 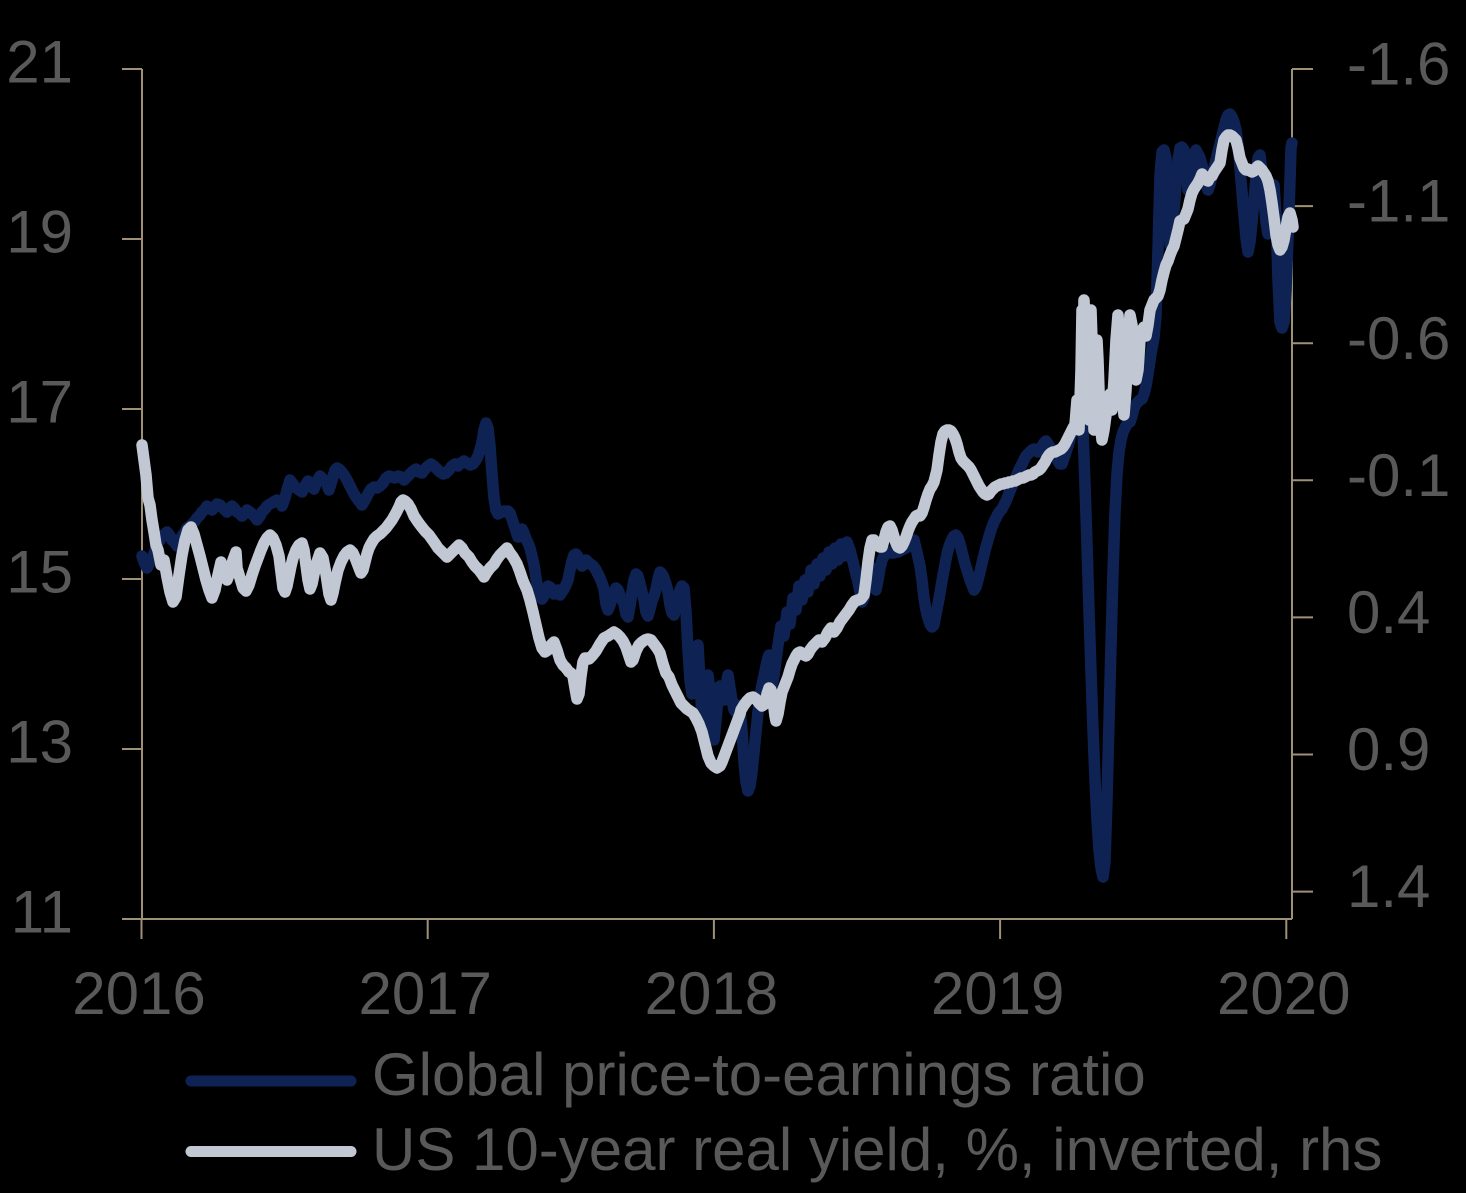 I want to click on svg-text: -0.6, so click(x=1398, y=338).